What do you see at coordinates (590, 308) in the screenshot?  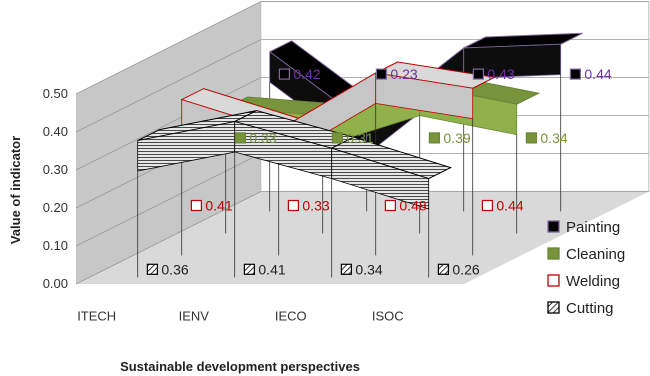 I see `legend-label: Cutting` at bounding box center [590, 308].